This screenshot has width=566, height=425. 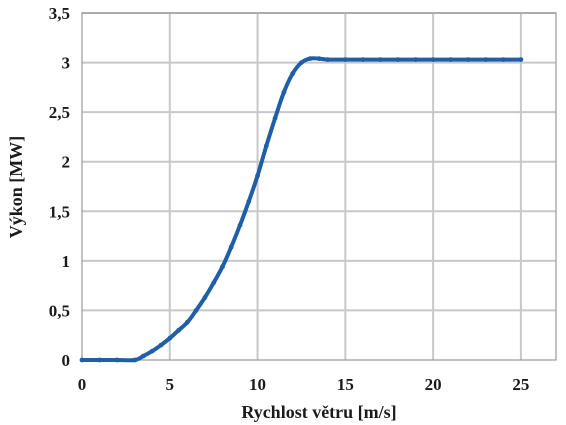 I want to click on x-tick-label: 0, so click(x=82, y=384).